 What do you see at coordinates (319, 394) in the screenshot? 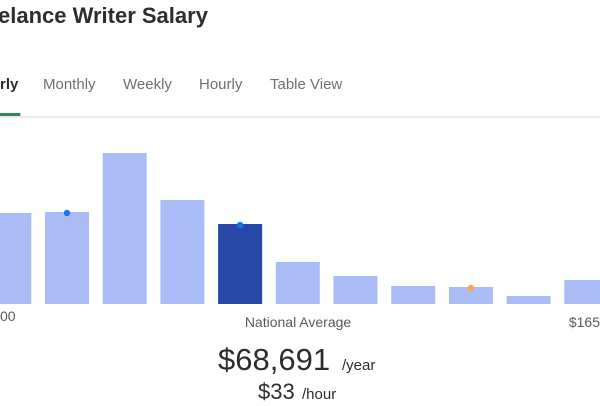
I see `hourly-unit: /hour` at bounding box center [319, 394].